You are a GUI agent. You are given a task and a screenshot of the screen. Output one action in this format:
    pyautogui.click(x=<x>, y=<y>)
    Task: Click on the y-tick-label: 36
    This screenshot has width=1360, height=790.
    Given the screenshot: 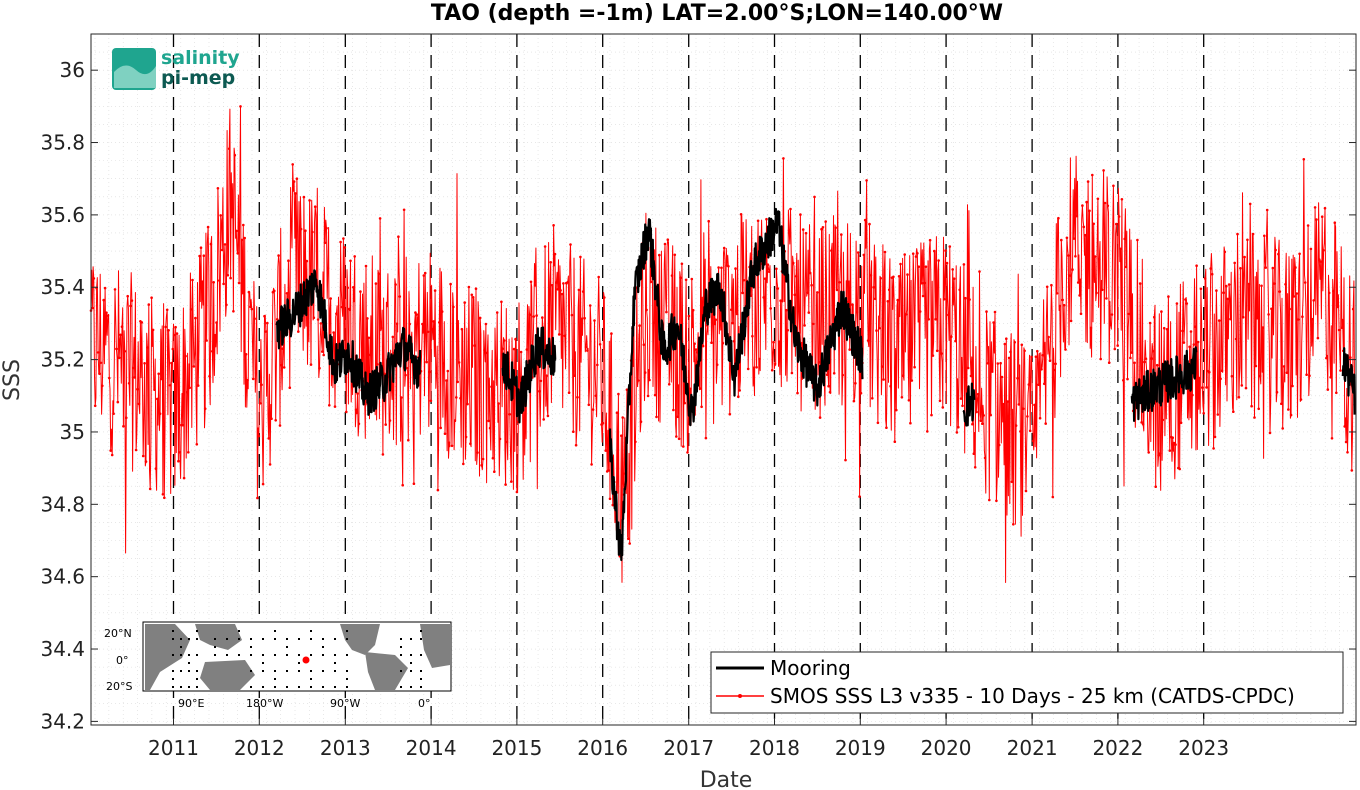 What is the action you would take?
    pyautogui.click(x=72, y=70)
    